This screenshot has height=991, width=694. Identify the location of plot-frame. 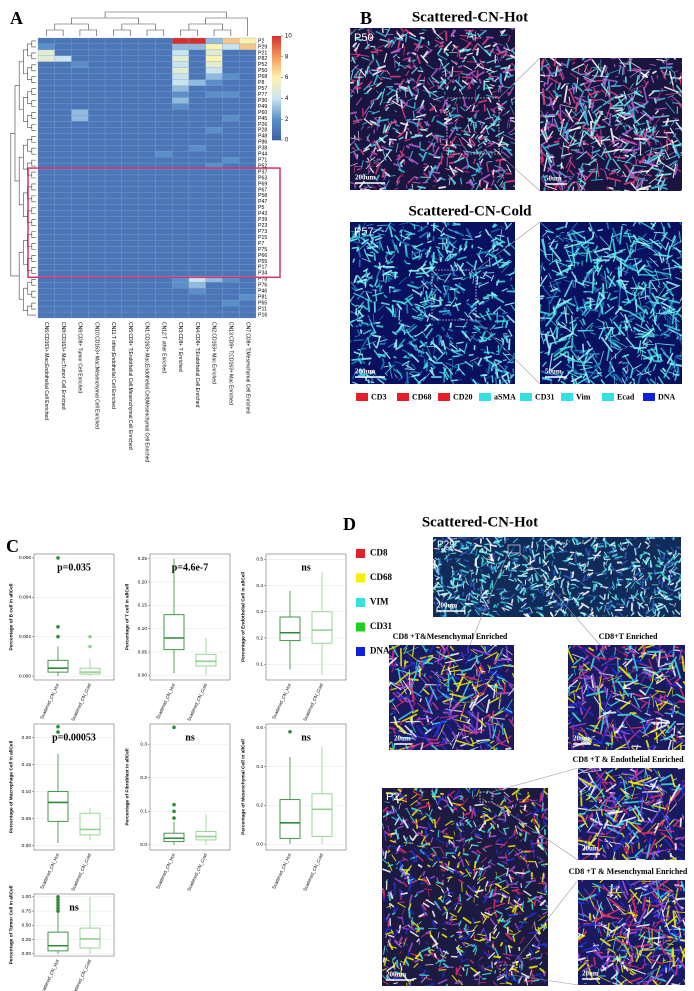
(74, 925).